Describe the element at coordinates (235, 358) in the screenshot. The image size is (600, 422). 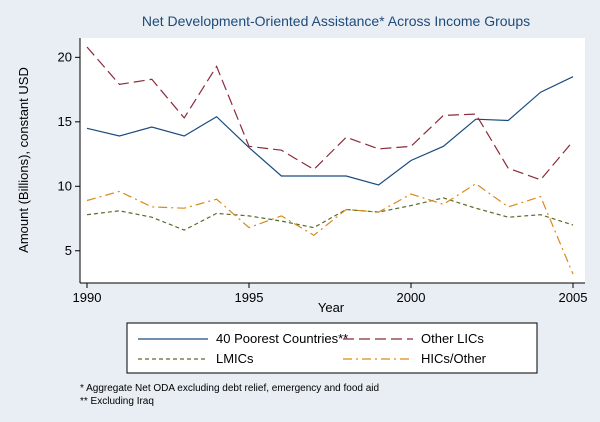
I see `legend-label-3: LMICs` at that location.